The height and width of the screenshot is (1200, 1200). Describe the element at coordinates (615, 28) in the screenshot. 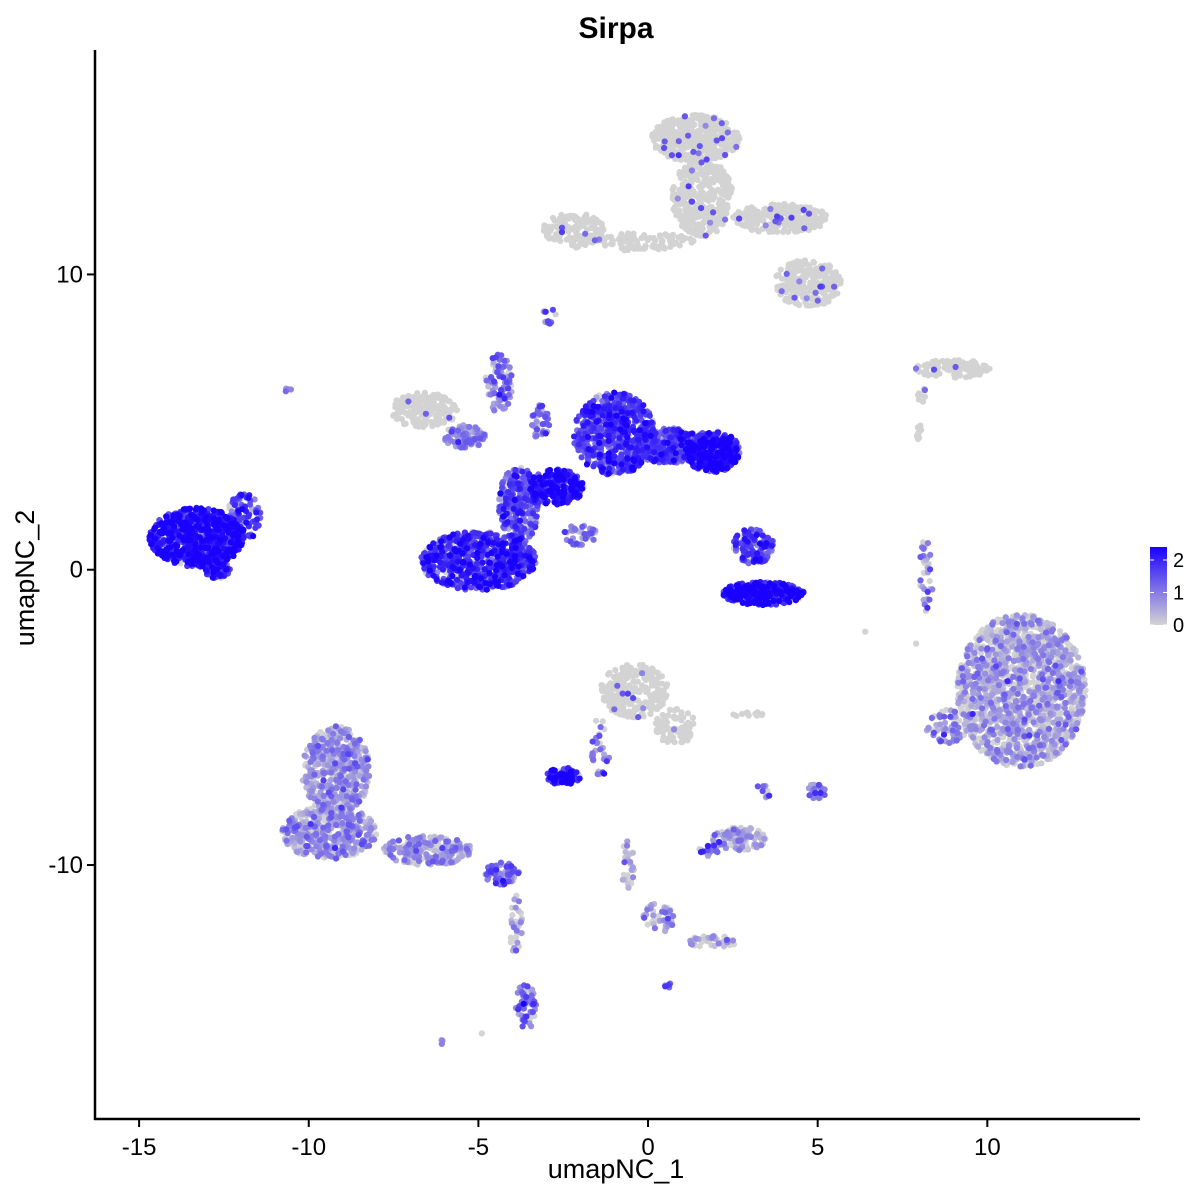

I see `chart-title: Sirpa` at that location.